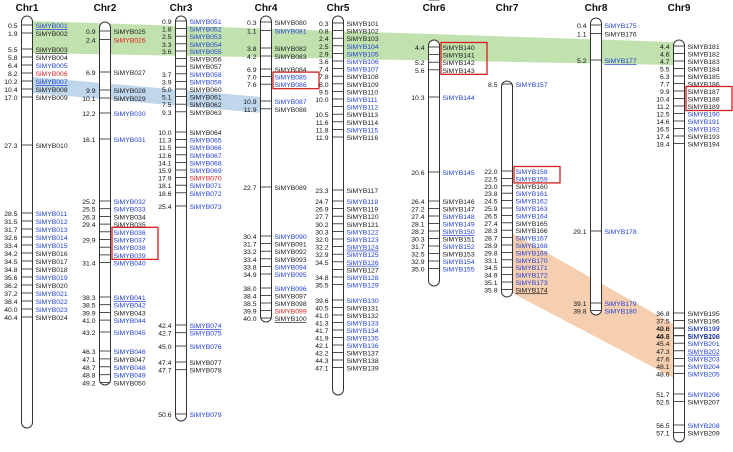 This screenshot has height=452, width=733. Describe the element at coordinates (38, 50) in the screenshot. I see `gene-marker: 5.5 SiMYB003` at that location.